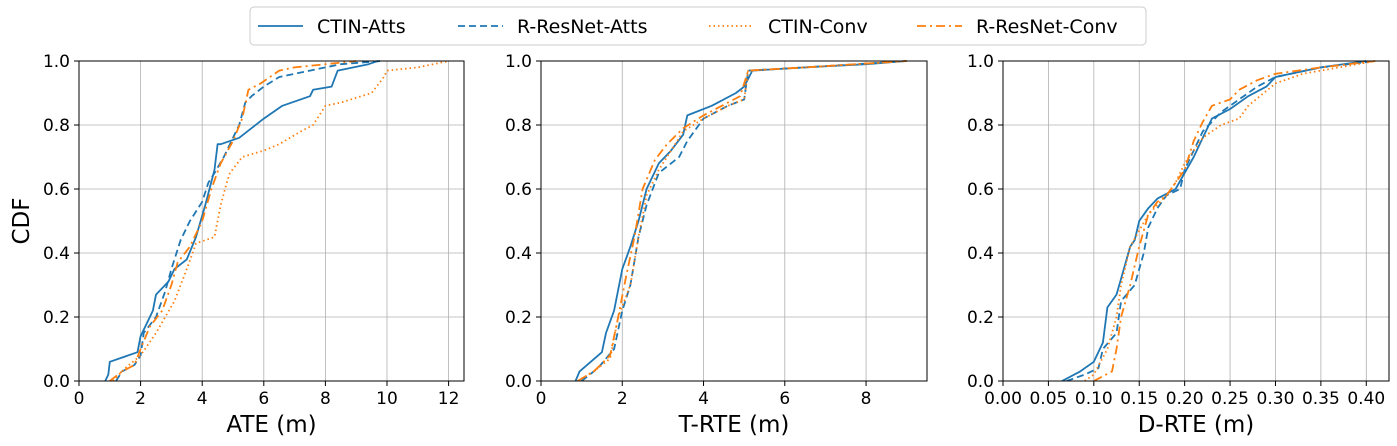  What do you see at coordinates (980, 254) in the screenshot?
I see `plot3-ytick-label-2: 0.4` at bounding box center [980, 254].